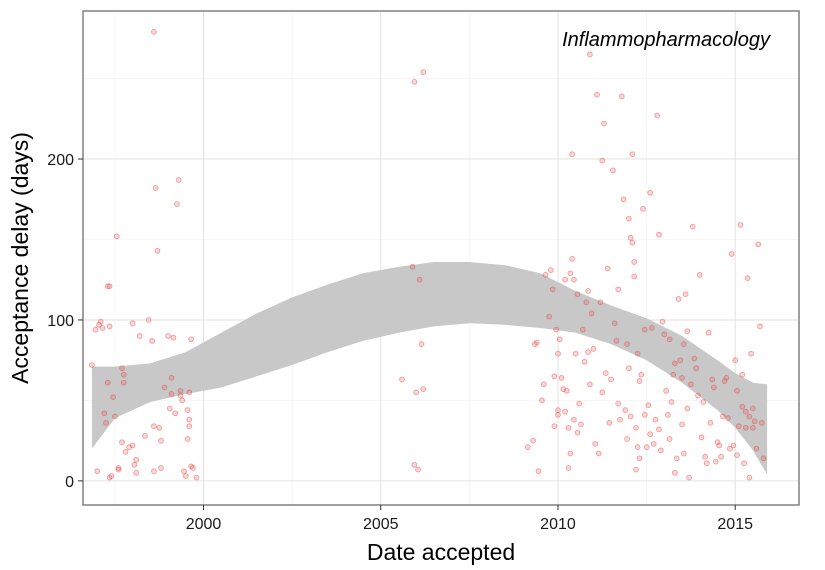 The height and width of the screenshot is (570, 825). What do you see at coordinates (20, 258) in the screenshot?
I see `y-axis-title: Acceptance delay (days)` at bounding box center [20, 258].